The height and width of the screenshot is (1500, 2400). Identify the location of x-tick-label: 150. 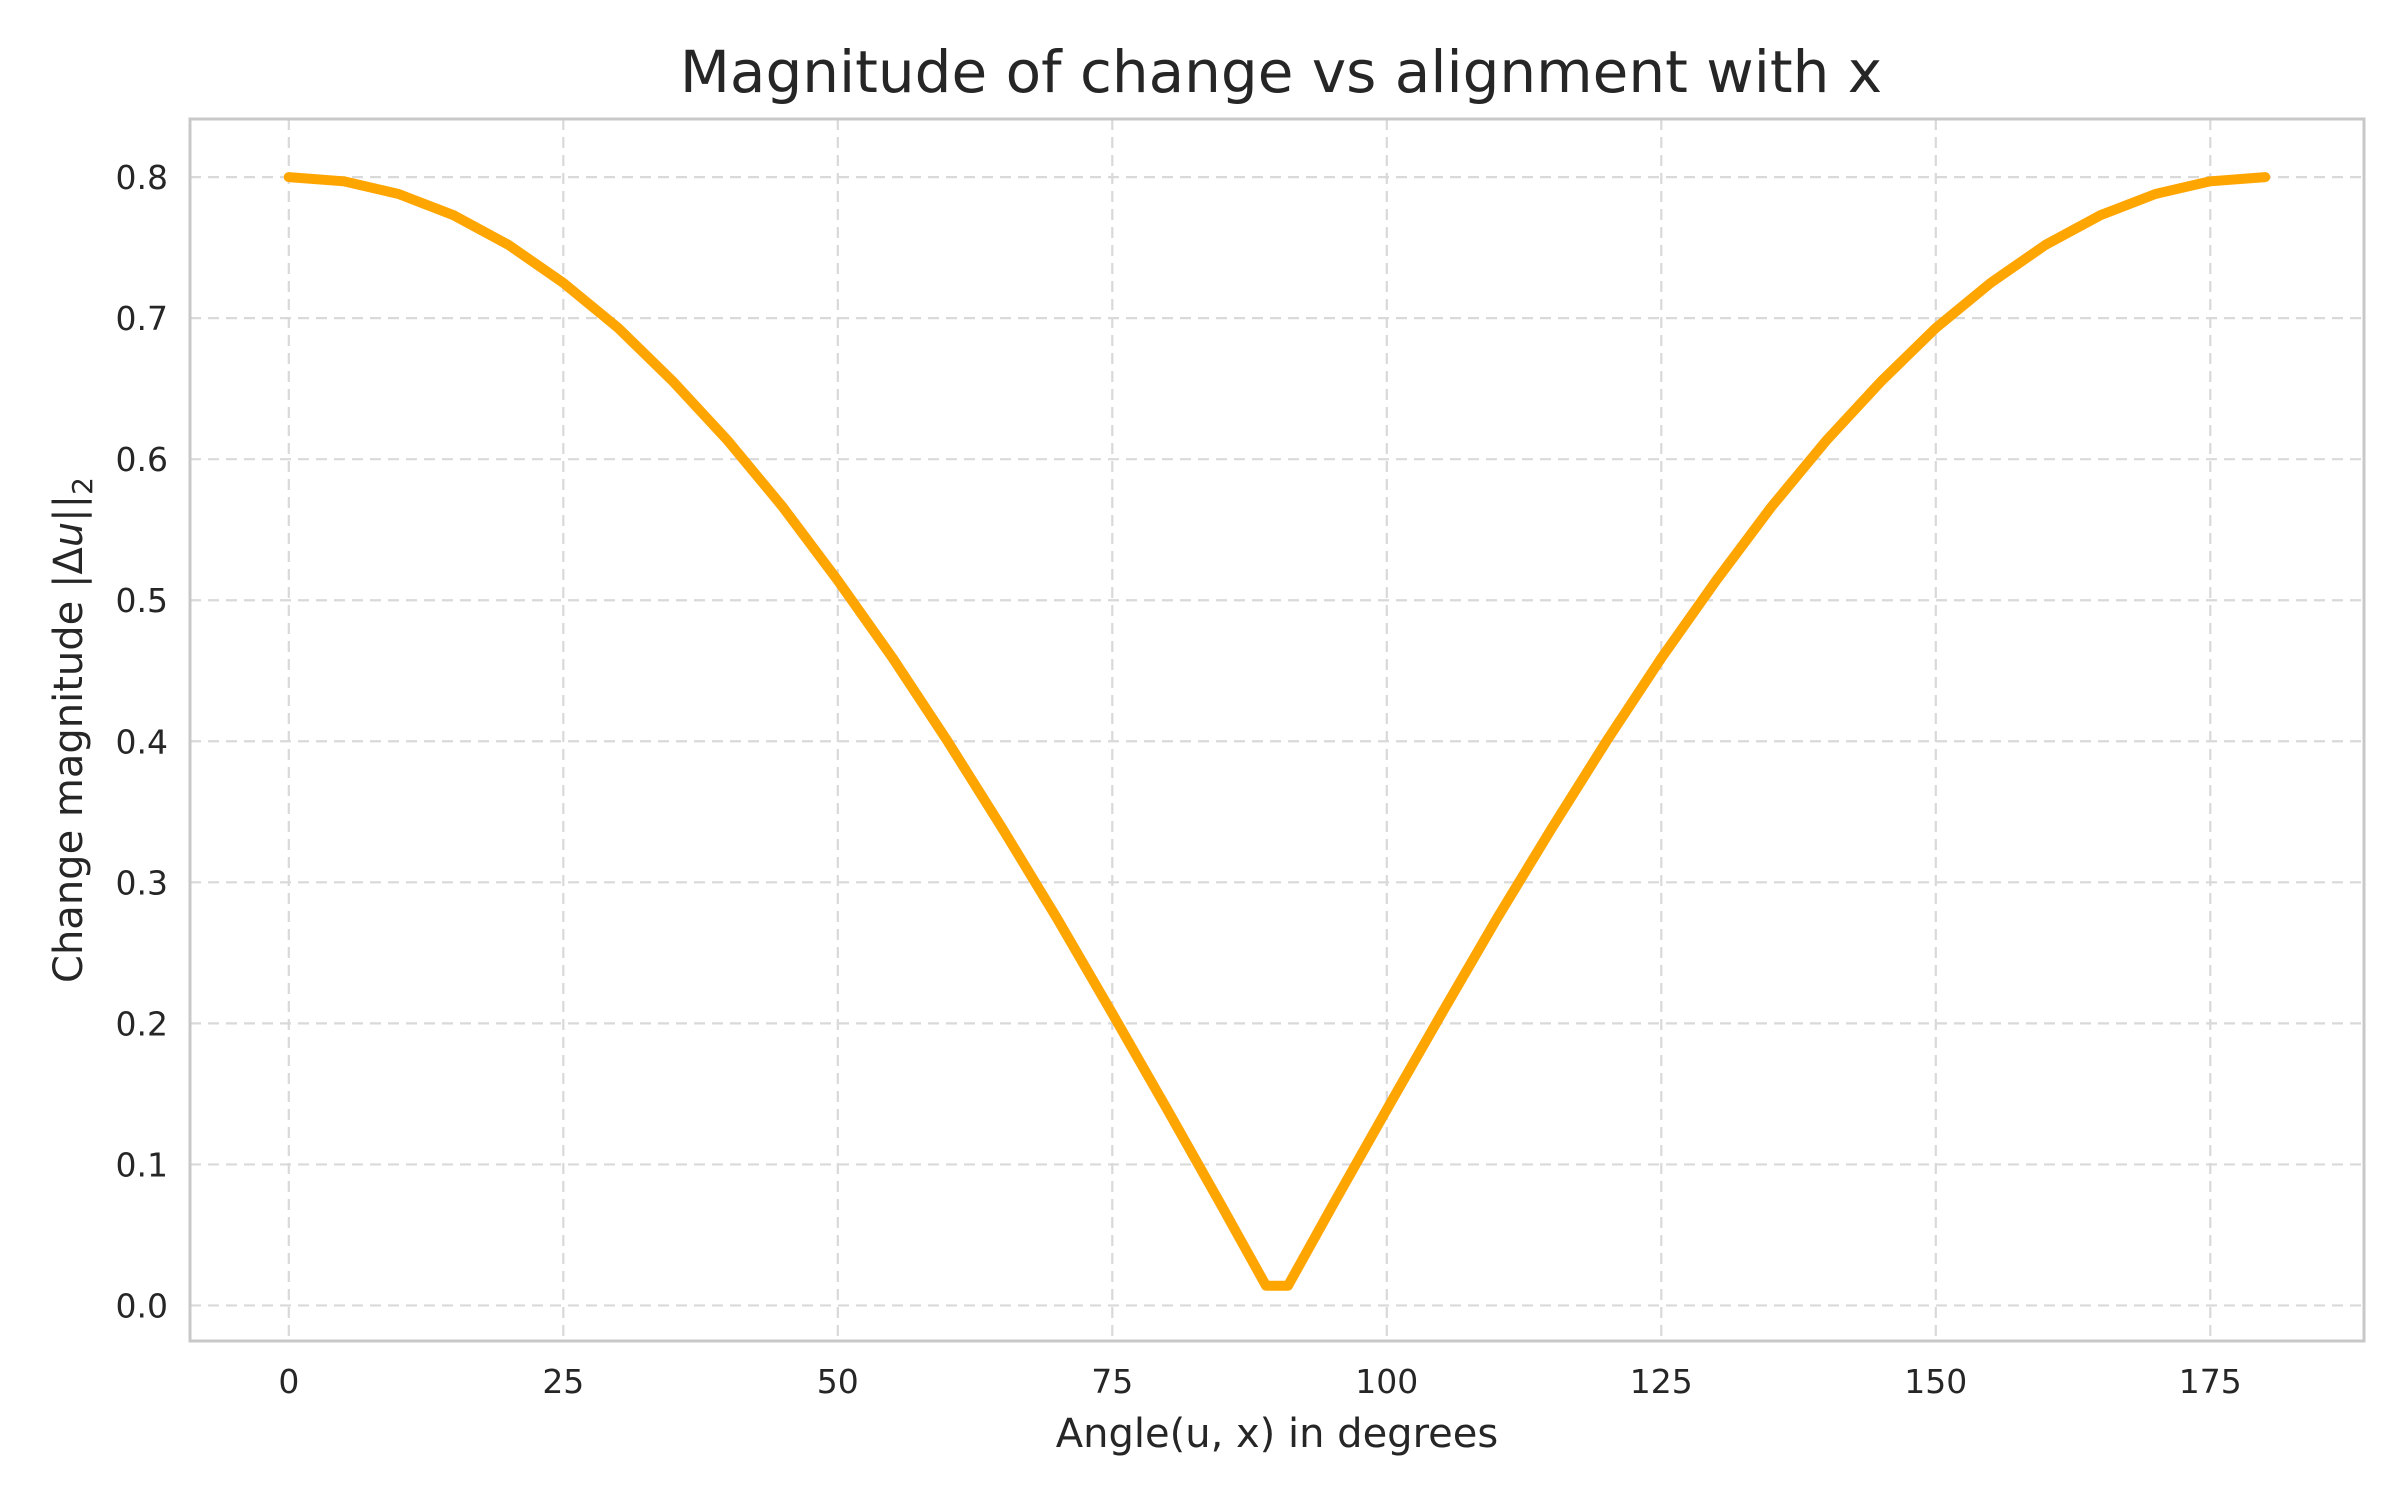
(1935, 1381).